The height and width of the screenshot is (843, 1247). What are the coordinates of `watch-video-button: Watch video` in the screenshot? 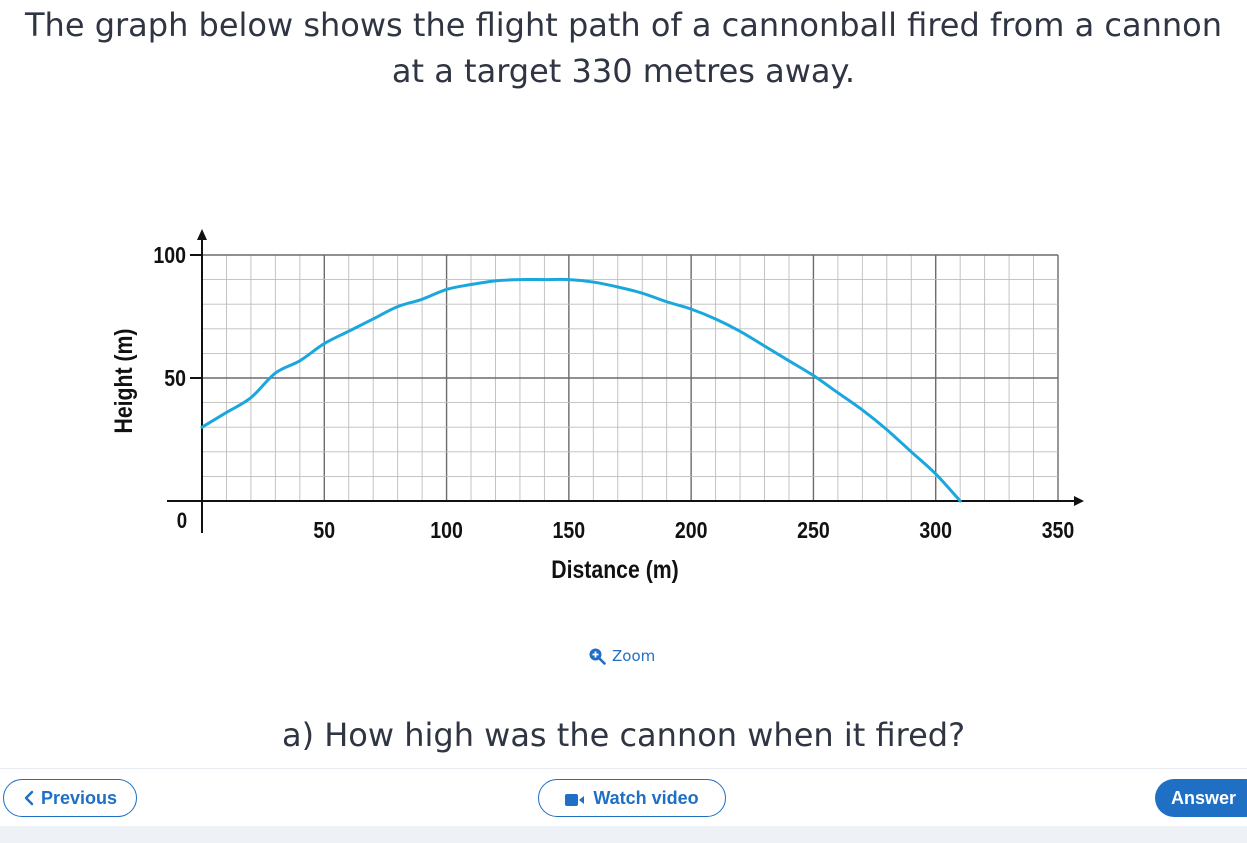 It's located at (632, 798).